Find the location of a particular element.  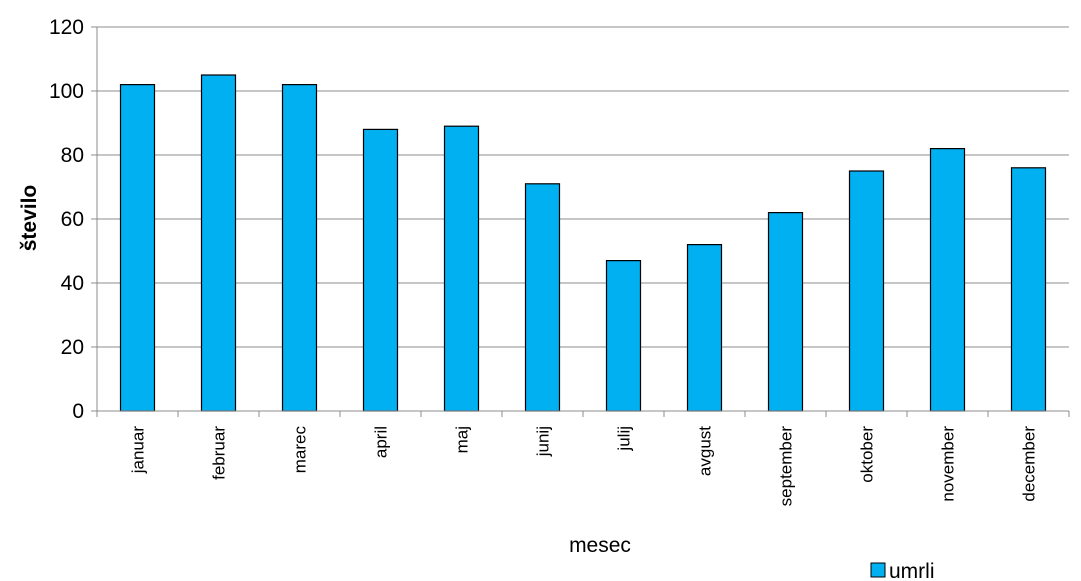

x-tick-label: november is located at coordinates (948, 464).